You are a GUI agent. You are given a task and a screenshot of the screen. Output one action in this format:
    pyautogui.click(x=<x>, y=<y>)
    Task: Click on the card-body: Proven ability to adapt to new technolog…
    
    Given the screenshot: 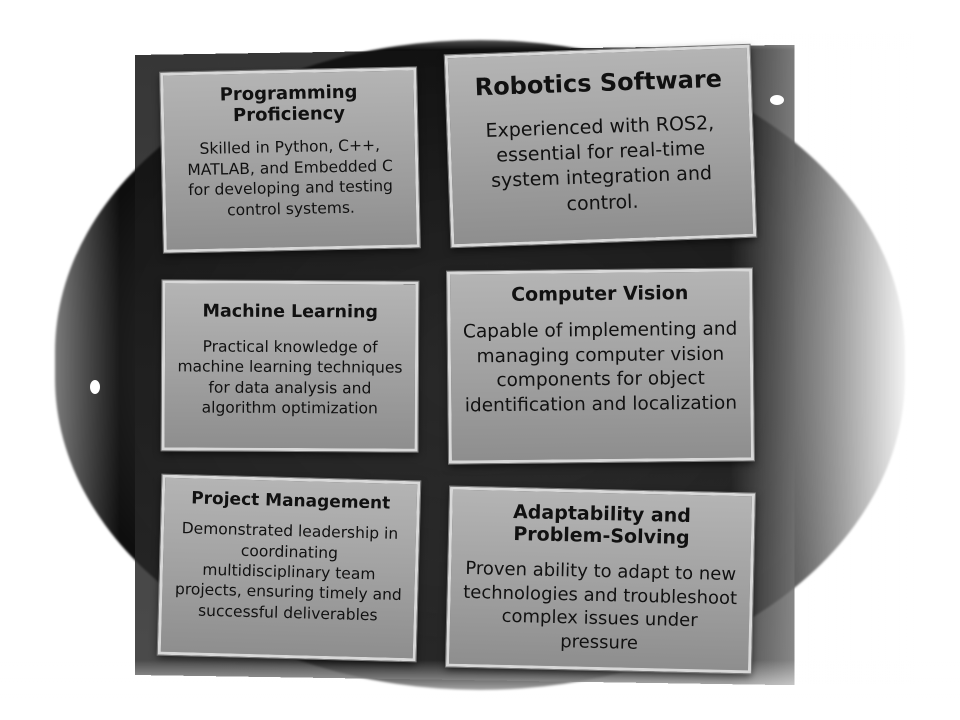 What is the action you would take?
    pyautogui.click(x=600, y=605)
    